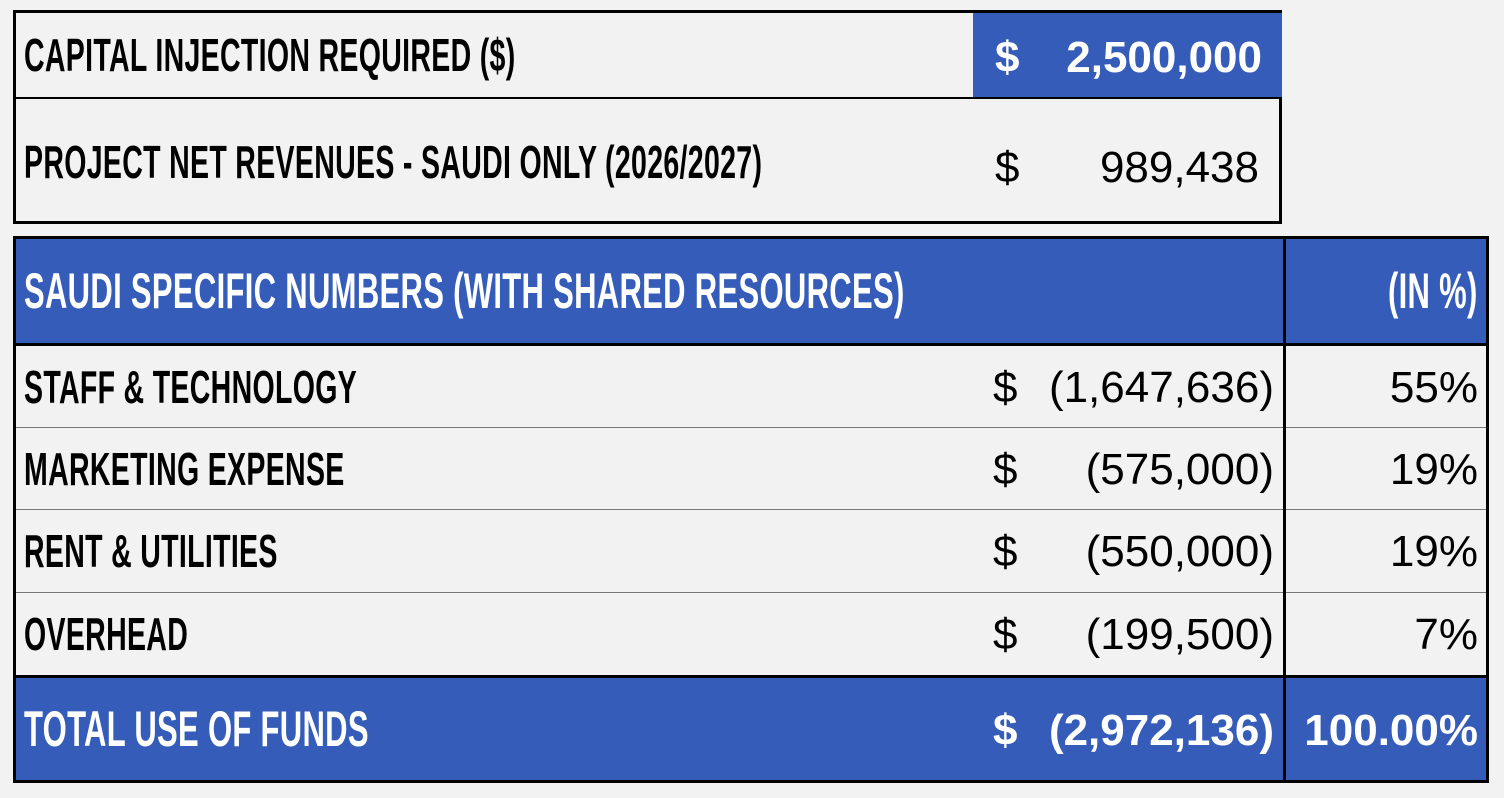 The width and height of the screenshot is (1504, 798). What do you see at coordinates (751, 634) in the screenshot?
I see `table-row: OVERHEAD $ (199,500) 7%` at bounding box center [751, 634].